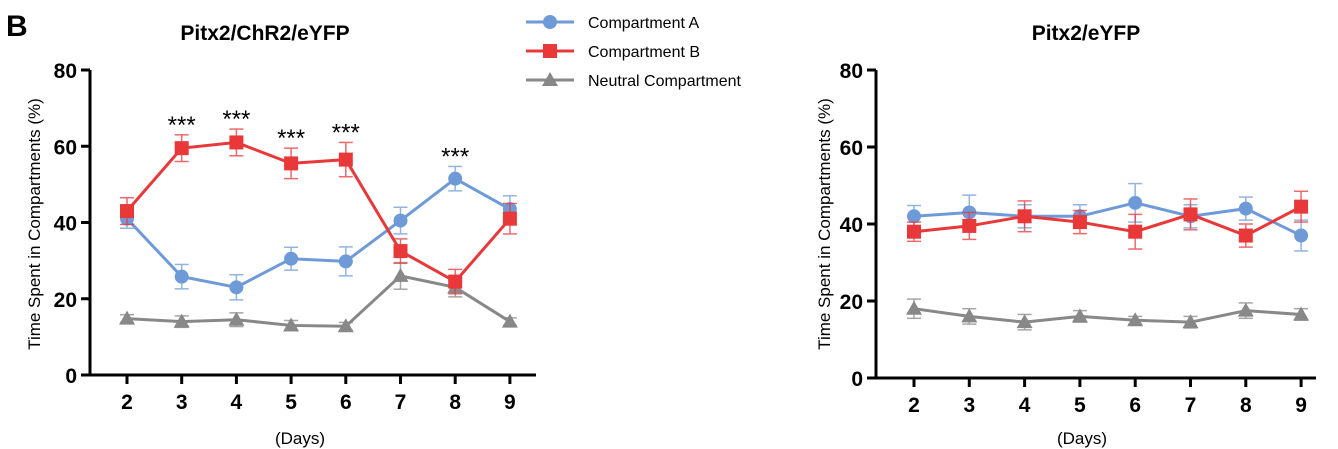 The image size is (1338, 449). What do you see at coordinates (550, 51) in the screenshot?
I see `legend-marker-square` at bounding box center [550, 51].